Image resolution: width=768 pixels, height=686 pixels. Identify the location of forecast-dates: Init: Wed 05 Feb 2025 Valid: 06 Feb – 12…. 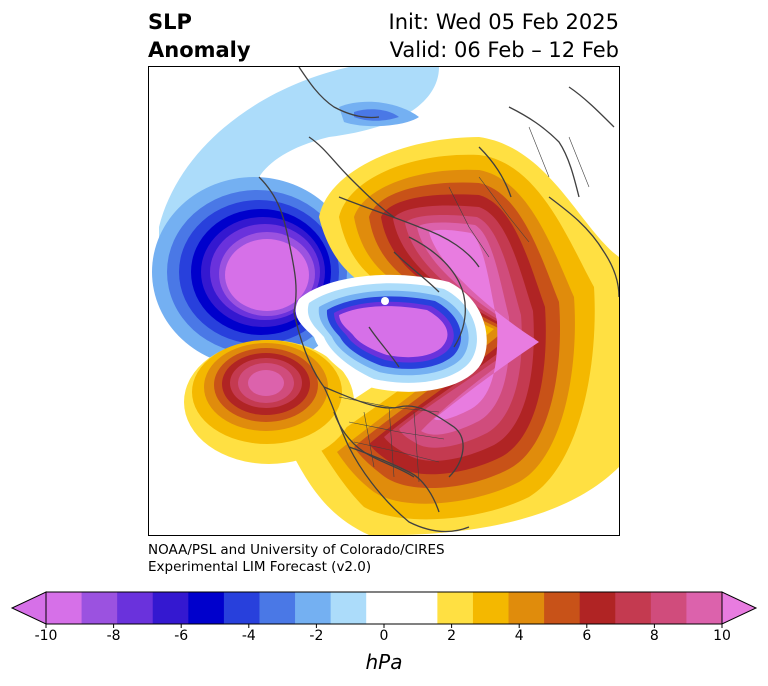
(504, 36).